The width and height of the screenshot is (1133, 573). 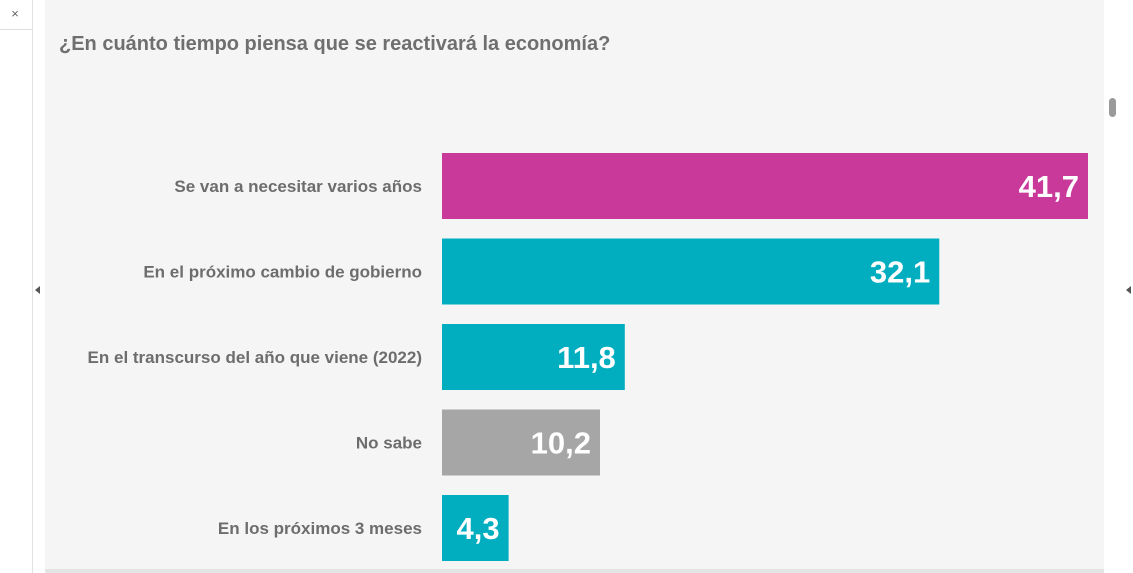 What do you see at coordinates (900, 272) in the screenshot?
I see `value-label-2: 32,1` at bounding box center [900, 272].